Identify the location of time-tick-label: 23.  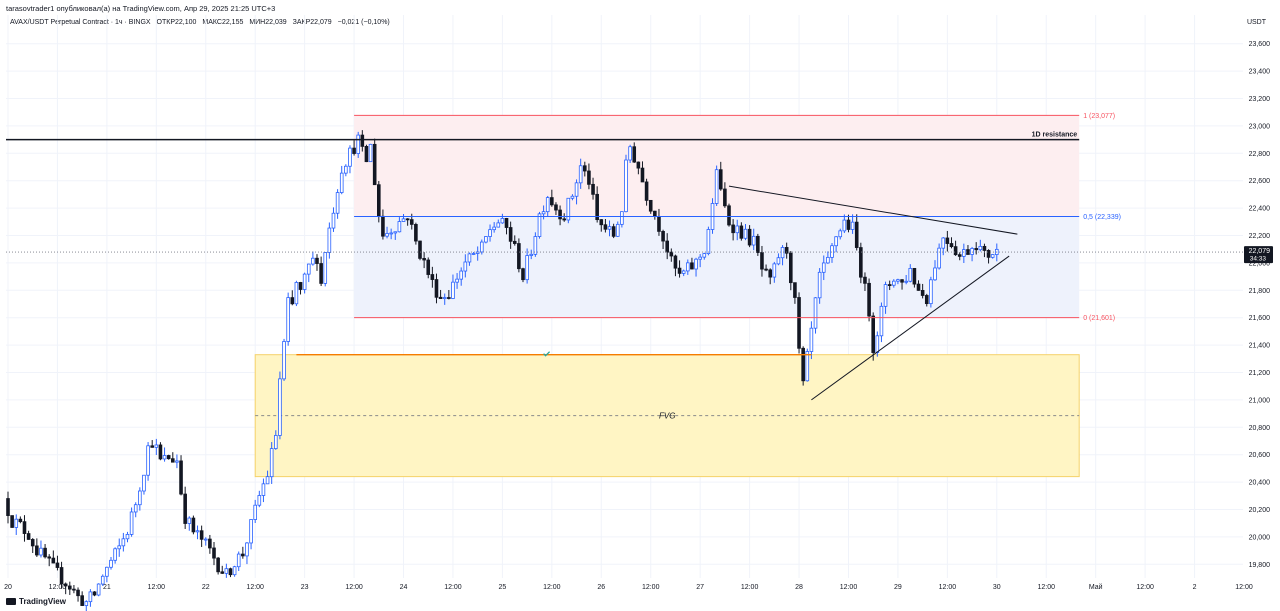
(305, 587).